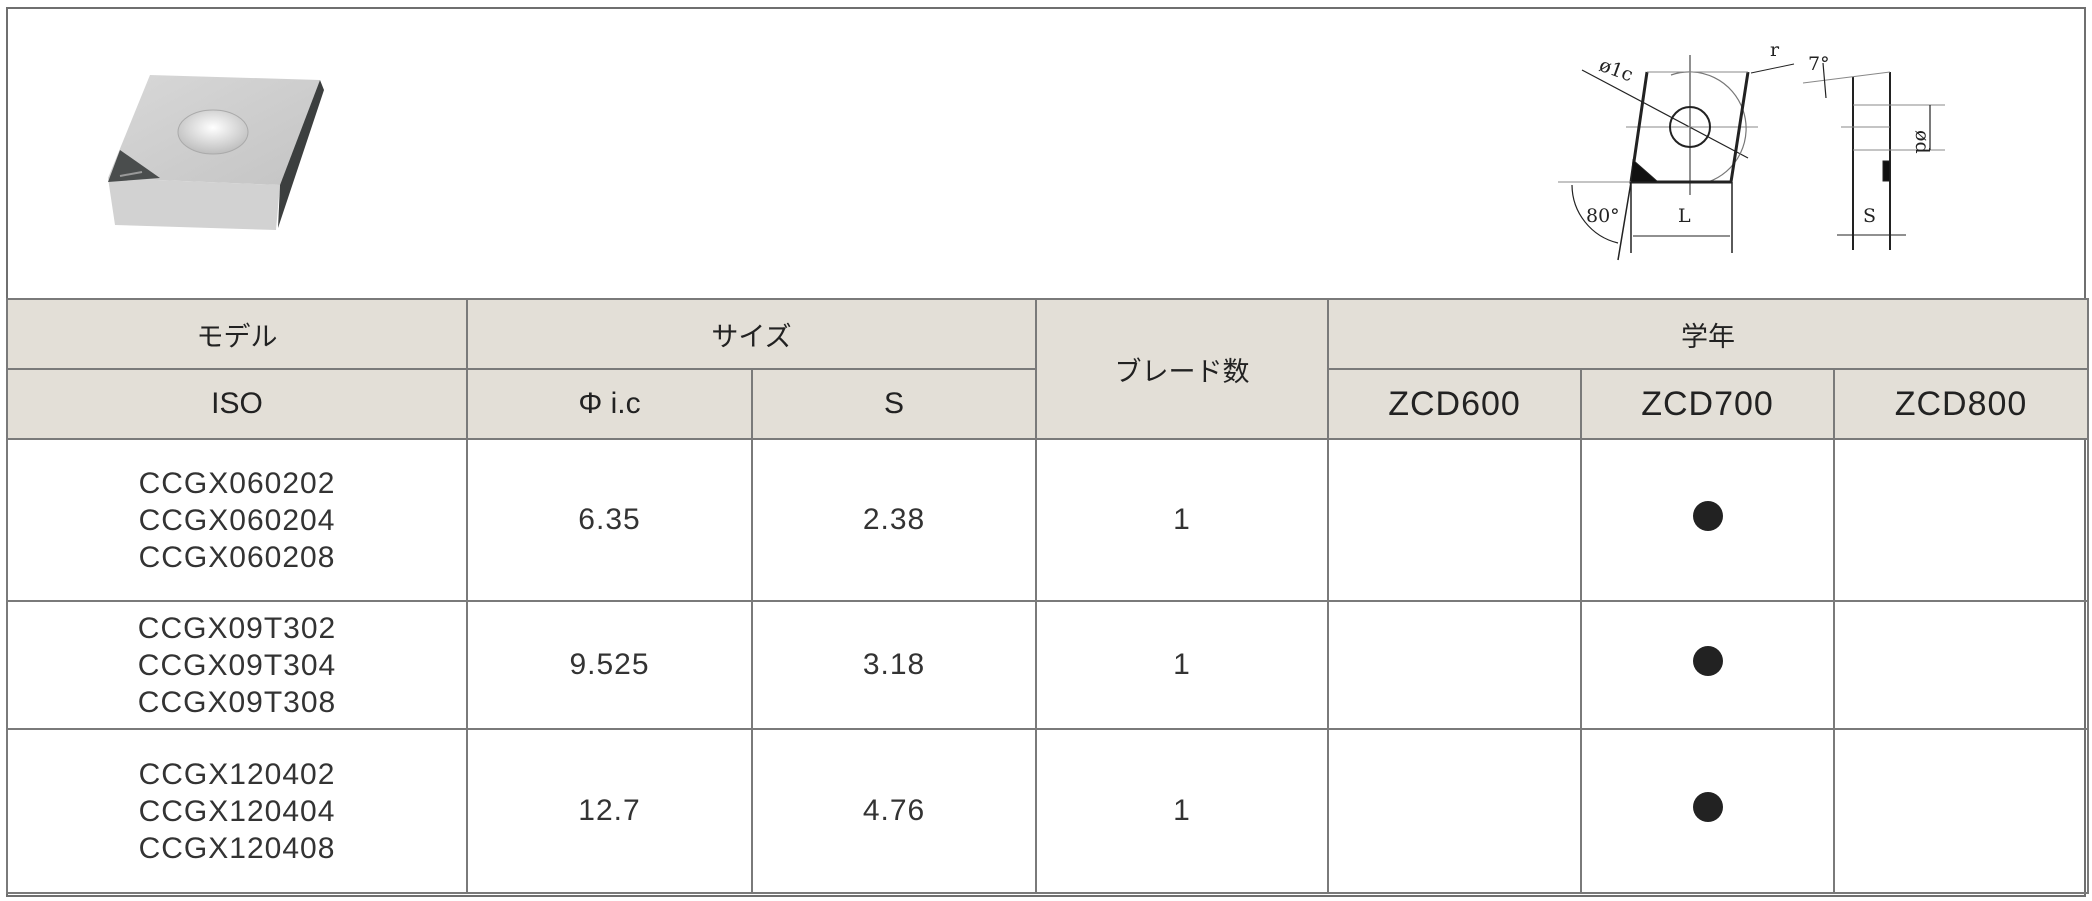 The height and width of the screenshot is (901, 2092). I want to click on model-code: CCGX09T304, so click(237, 665).